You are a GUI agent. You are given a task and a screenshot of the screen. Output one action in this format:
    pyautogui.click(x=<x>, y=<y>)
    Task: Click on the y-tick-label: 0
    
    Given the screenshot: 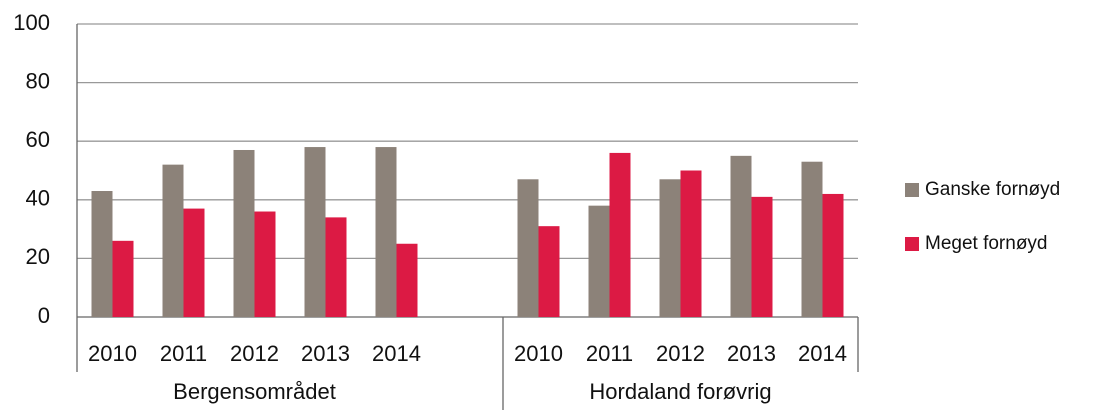 What is the action you would take?
    pyautogui.click(x=44, y=315)
    